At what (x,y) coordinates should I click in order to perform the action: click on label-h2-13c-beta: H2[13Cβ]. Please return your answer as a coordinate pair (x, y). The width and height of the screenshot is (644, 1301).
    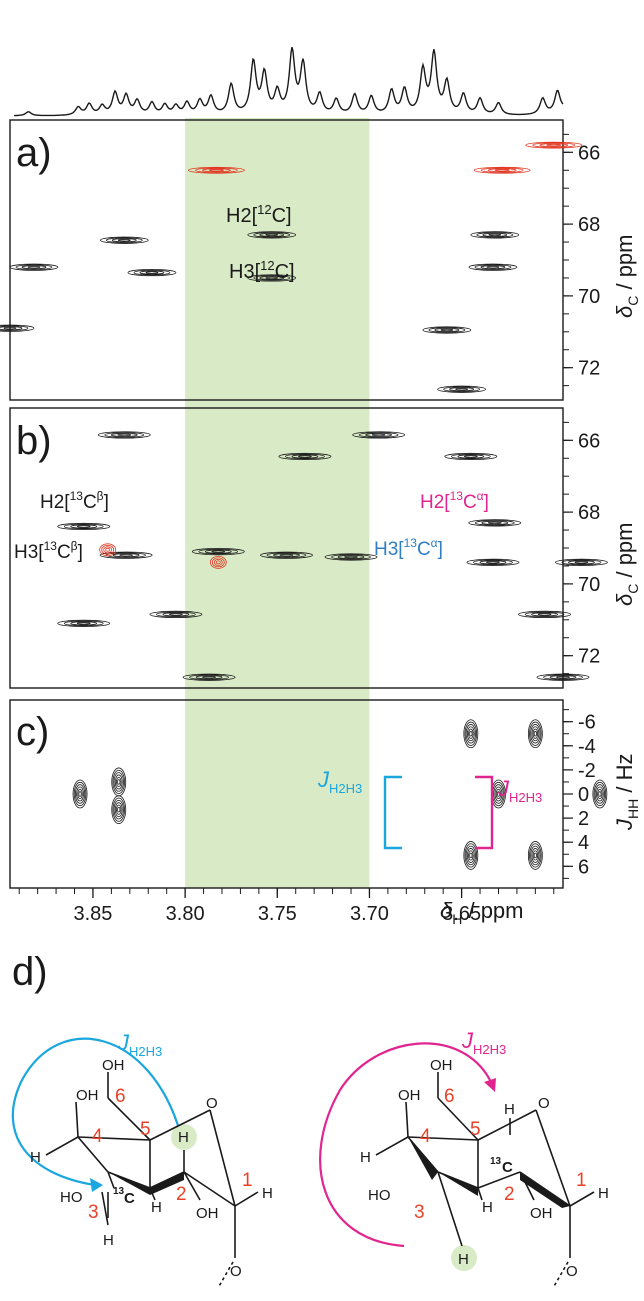
    Looking at the image, I should click on (74, 501).